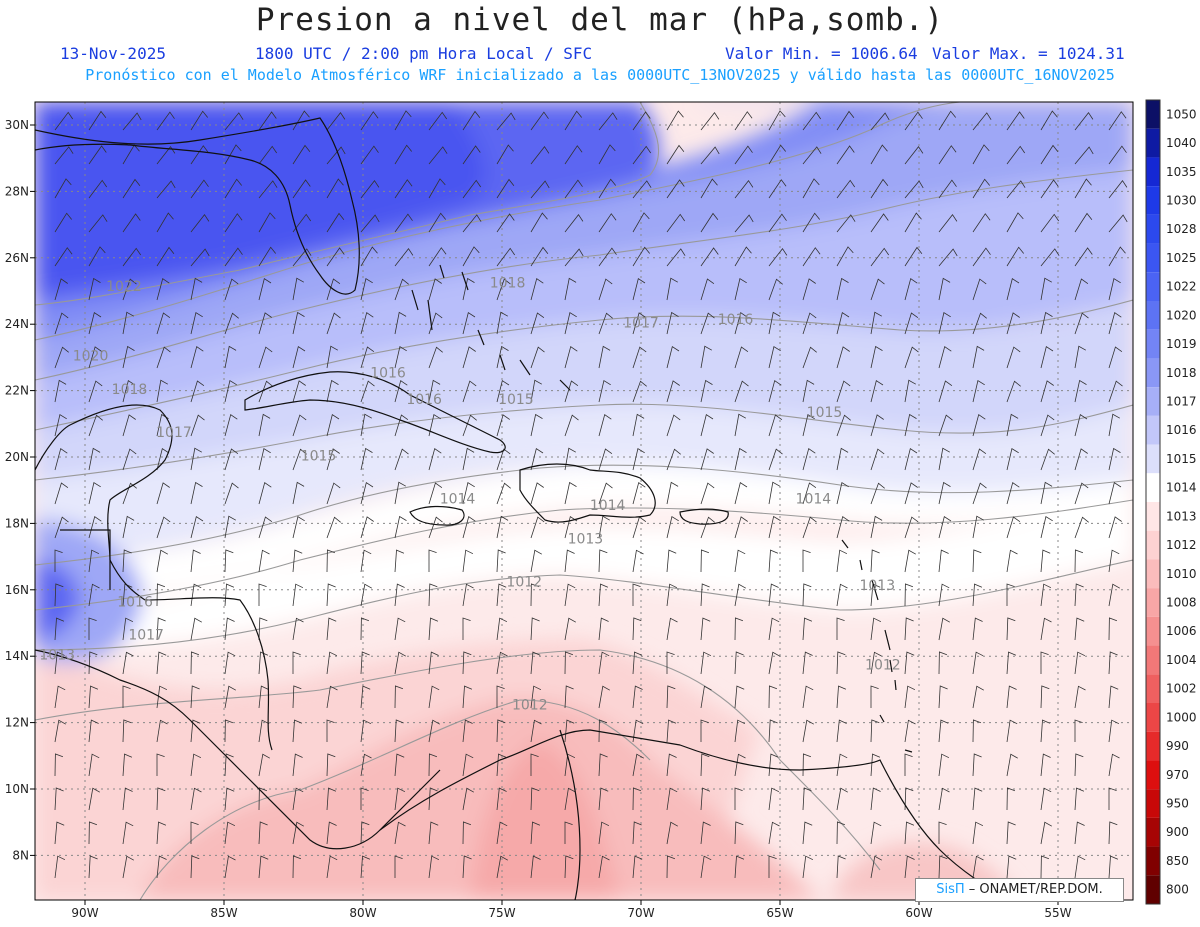  Describe the element at coordinates (1019, 890) in the screenshot. I see `credit-box: SisΠ – ONAMET/REP.DOM.` at that location.